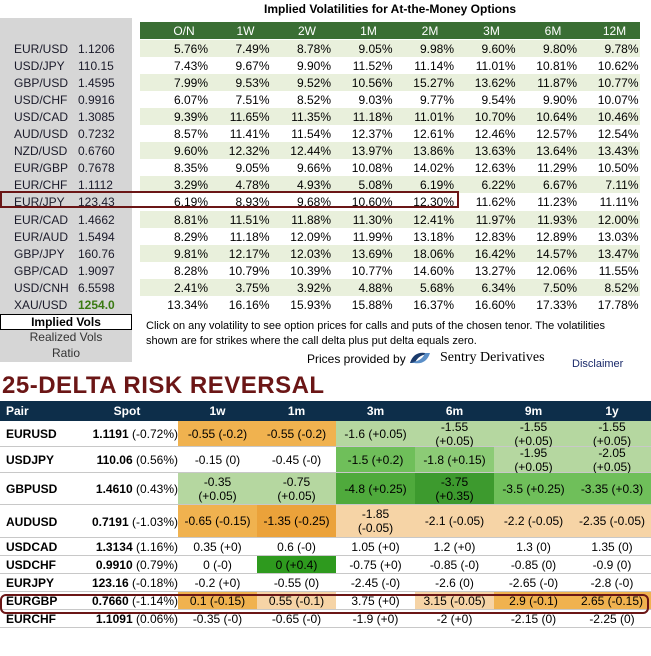 This screenshot has width=651, height=656. I want to click on rr-cell: -2.25 (0), so click(612, 618).